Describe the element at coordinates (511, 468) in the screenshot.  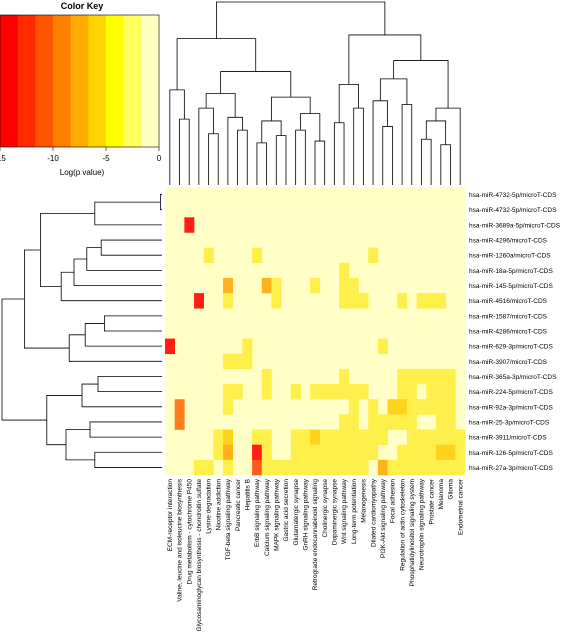
I see `row-label: hsa-miR-27a-3p/microT-CDS` at that location.